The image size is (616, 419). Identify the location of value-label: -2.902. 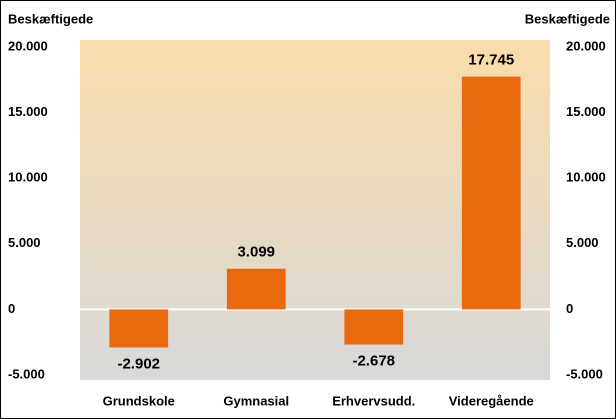
(138, 363).